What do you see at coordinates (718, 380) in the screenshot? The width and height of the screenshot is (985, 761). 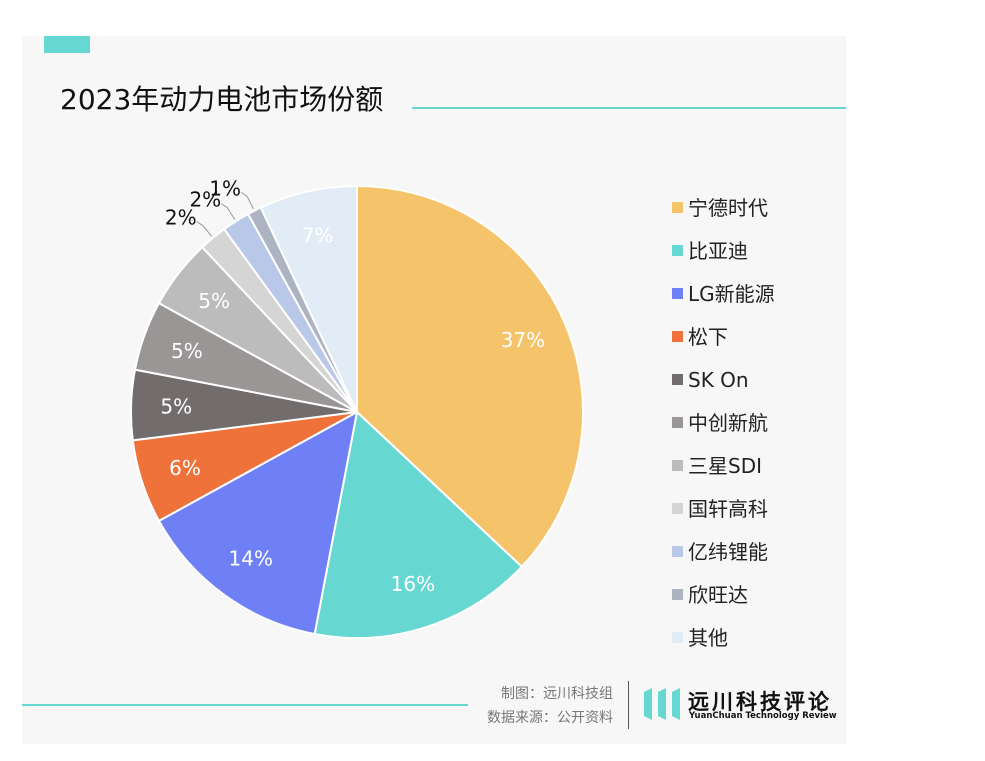 I see `legend-label: SK On` at bounding box center [718, 380].